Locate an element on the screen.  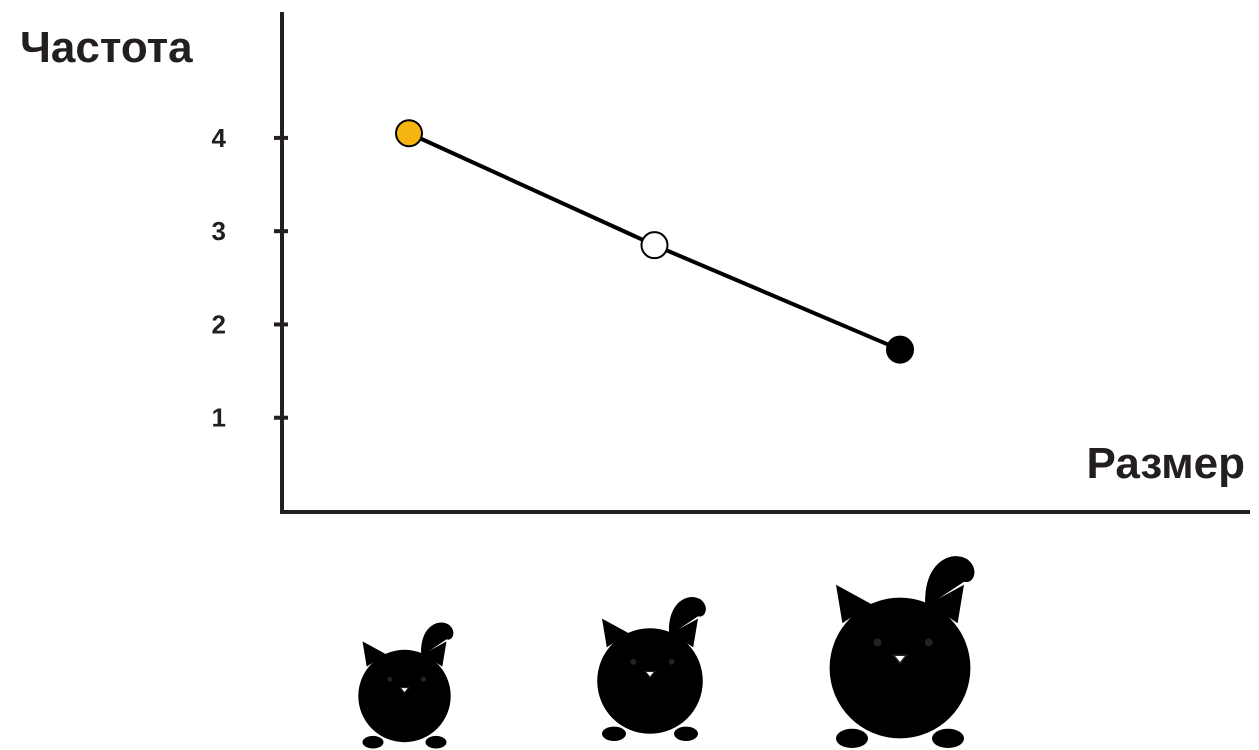
y-tick-label: 3 is located at coordinates (219, 231).